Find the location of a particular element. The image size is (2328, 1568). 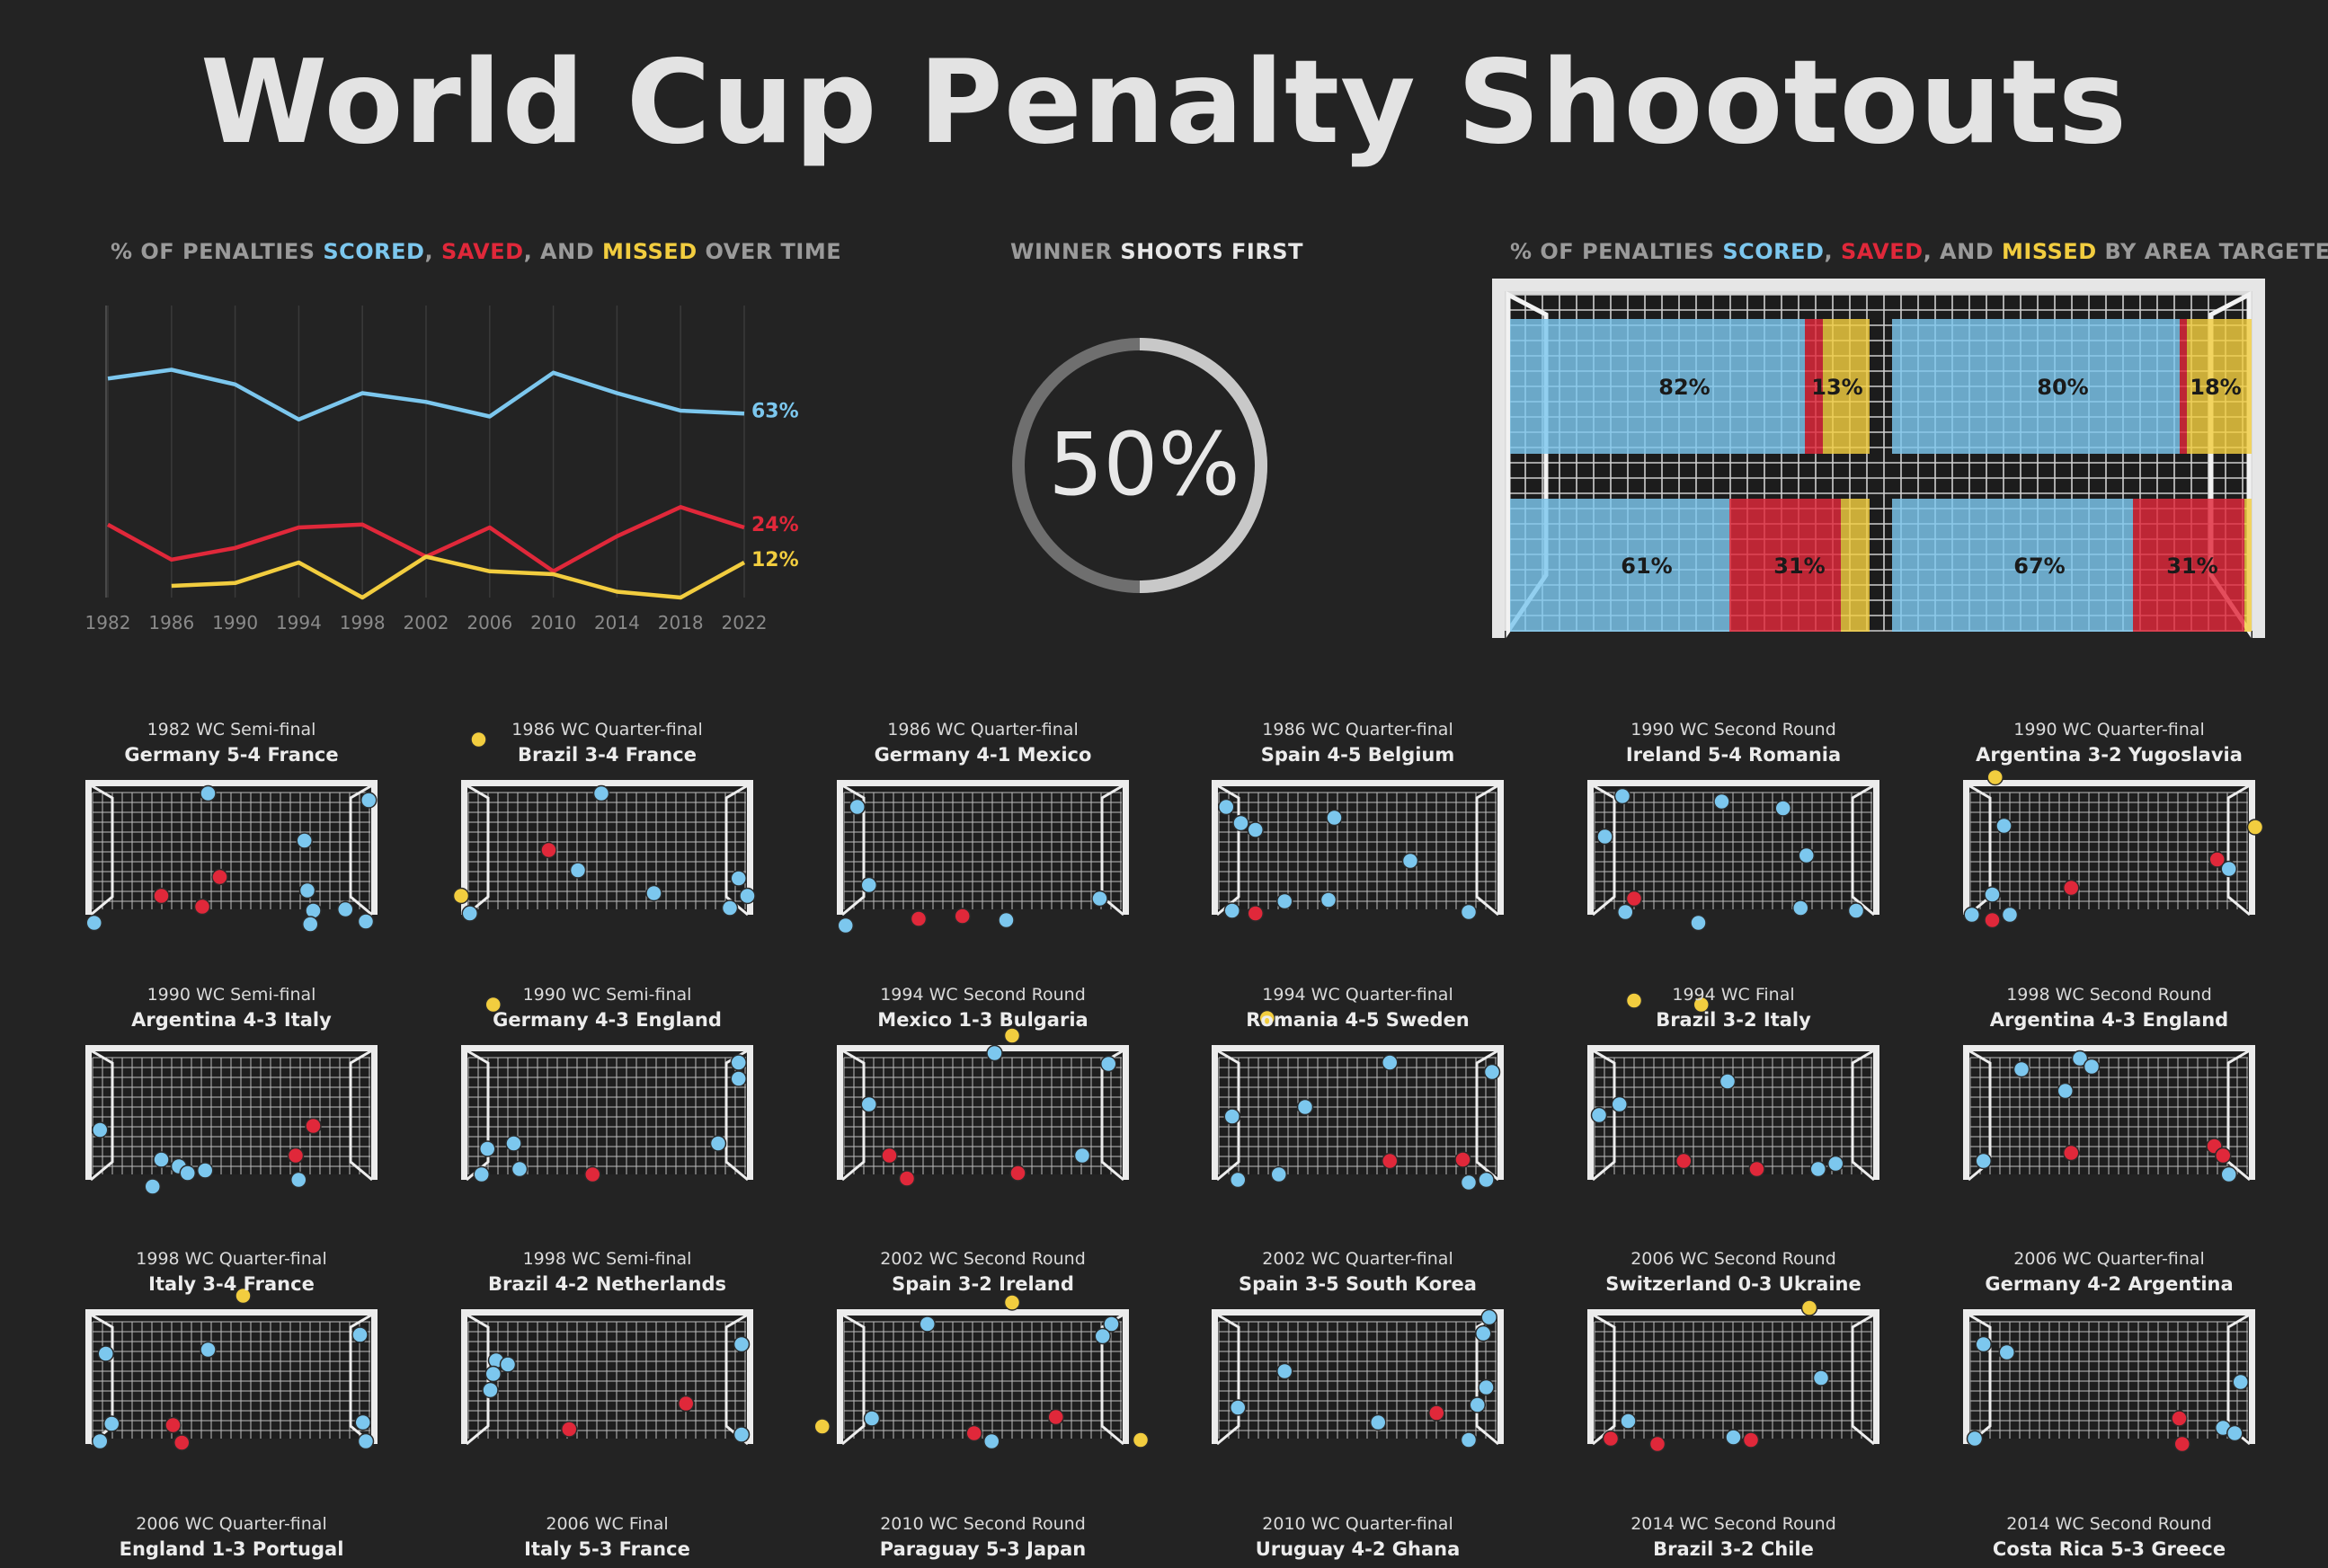

match-score: Ireland 5-4 Romania is located at coordinates (1733, 755).